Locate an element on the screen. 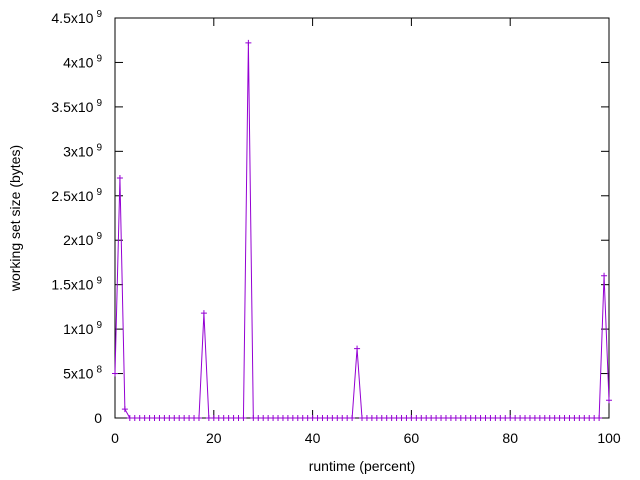  x-tick-label: 100 is located at coordinates (609, 438).